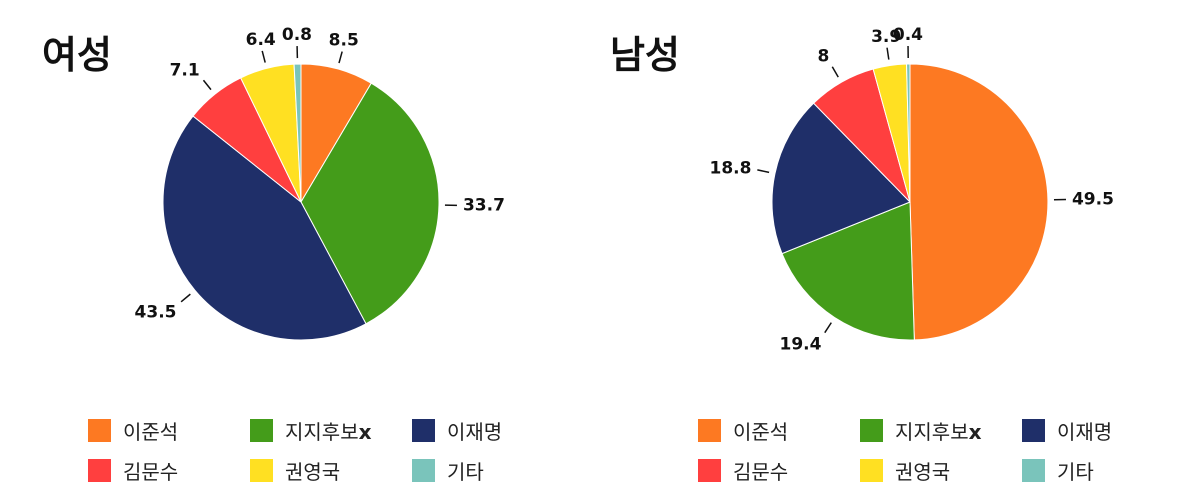  I want to click on data-label: 8.5, so click(344, 41).